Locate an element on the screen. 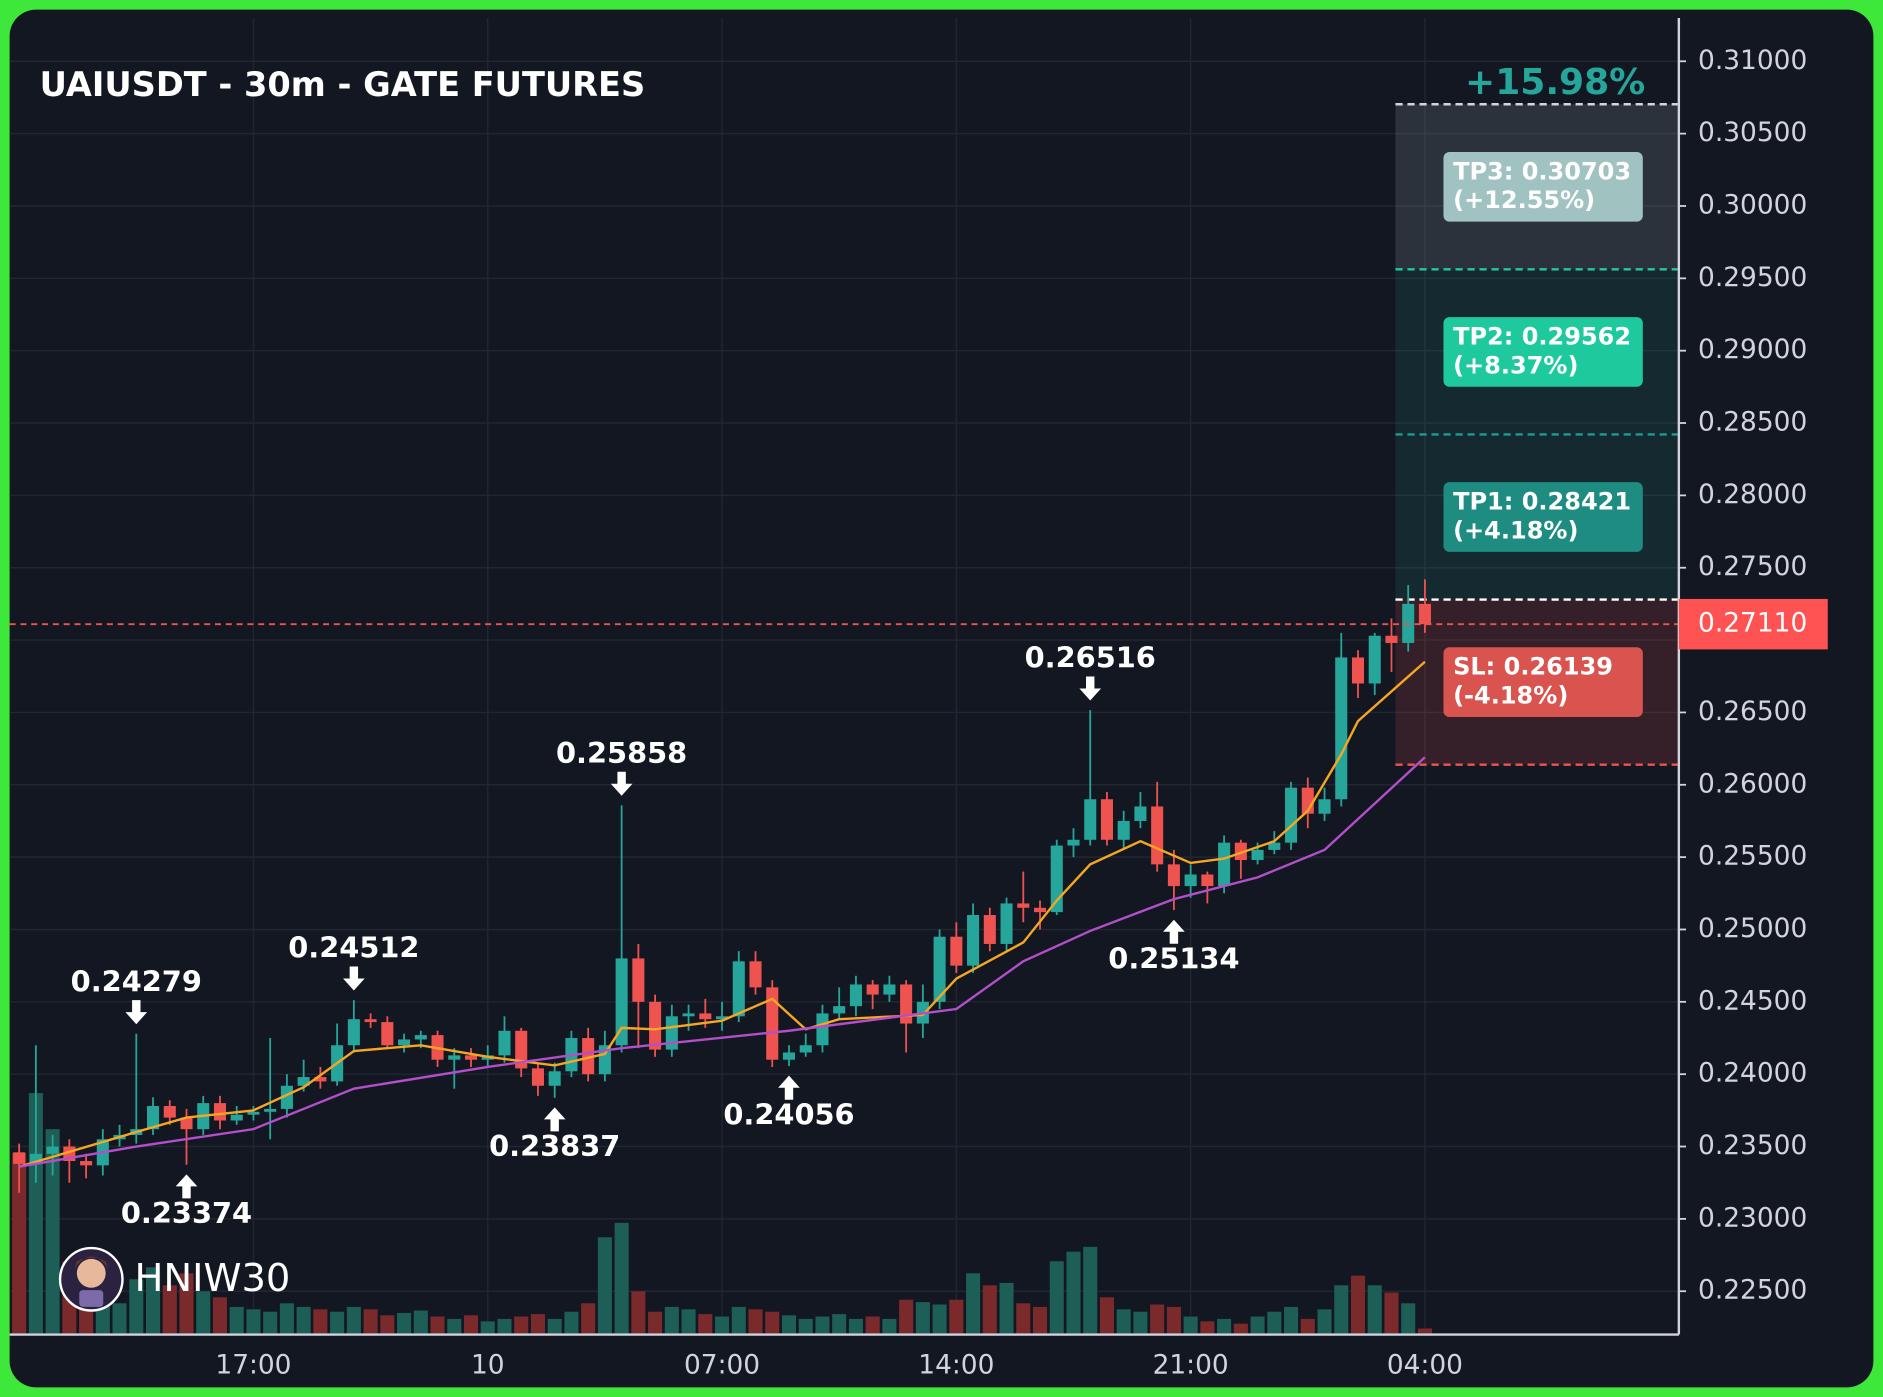 This screenshot has width=1883, height=1397. target-label: SL: 0.26139 is located at coordinates (1533, 667).